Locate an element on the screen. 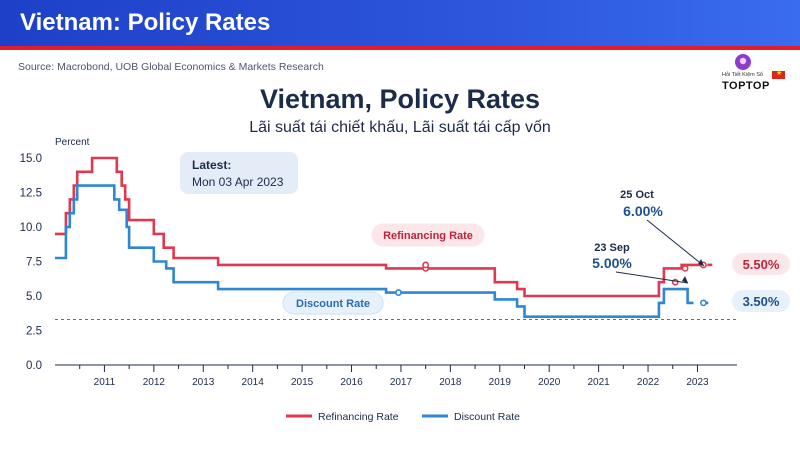 The image size is (800, 450). chart-title: Vietnam, Policy Rates is located at coordinates (400, 99).